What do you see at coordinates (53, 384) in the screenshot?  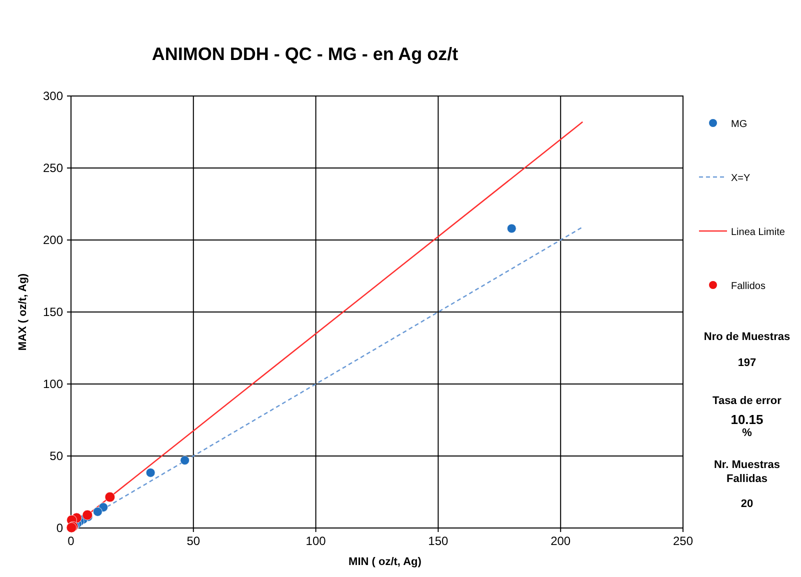 I see `y-tick-label: 100` at bounding box center [53, 384].